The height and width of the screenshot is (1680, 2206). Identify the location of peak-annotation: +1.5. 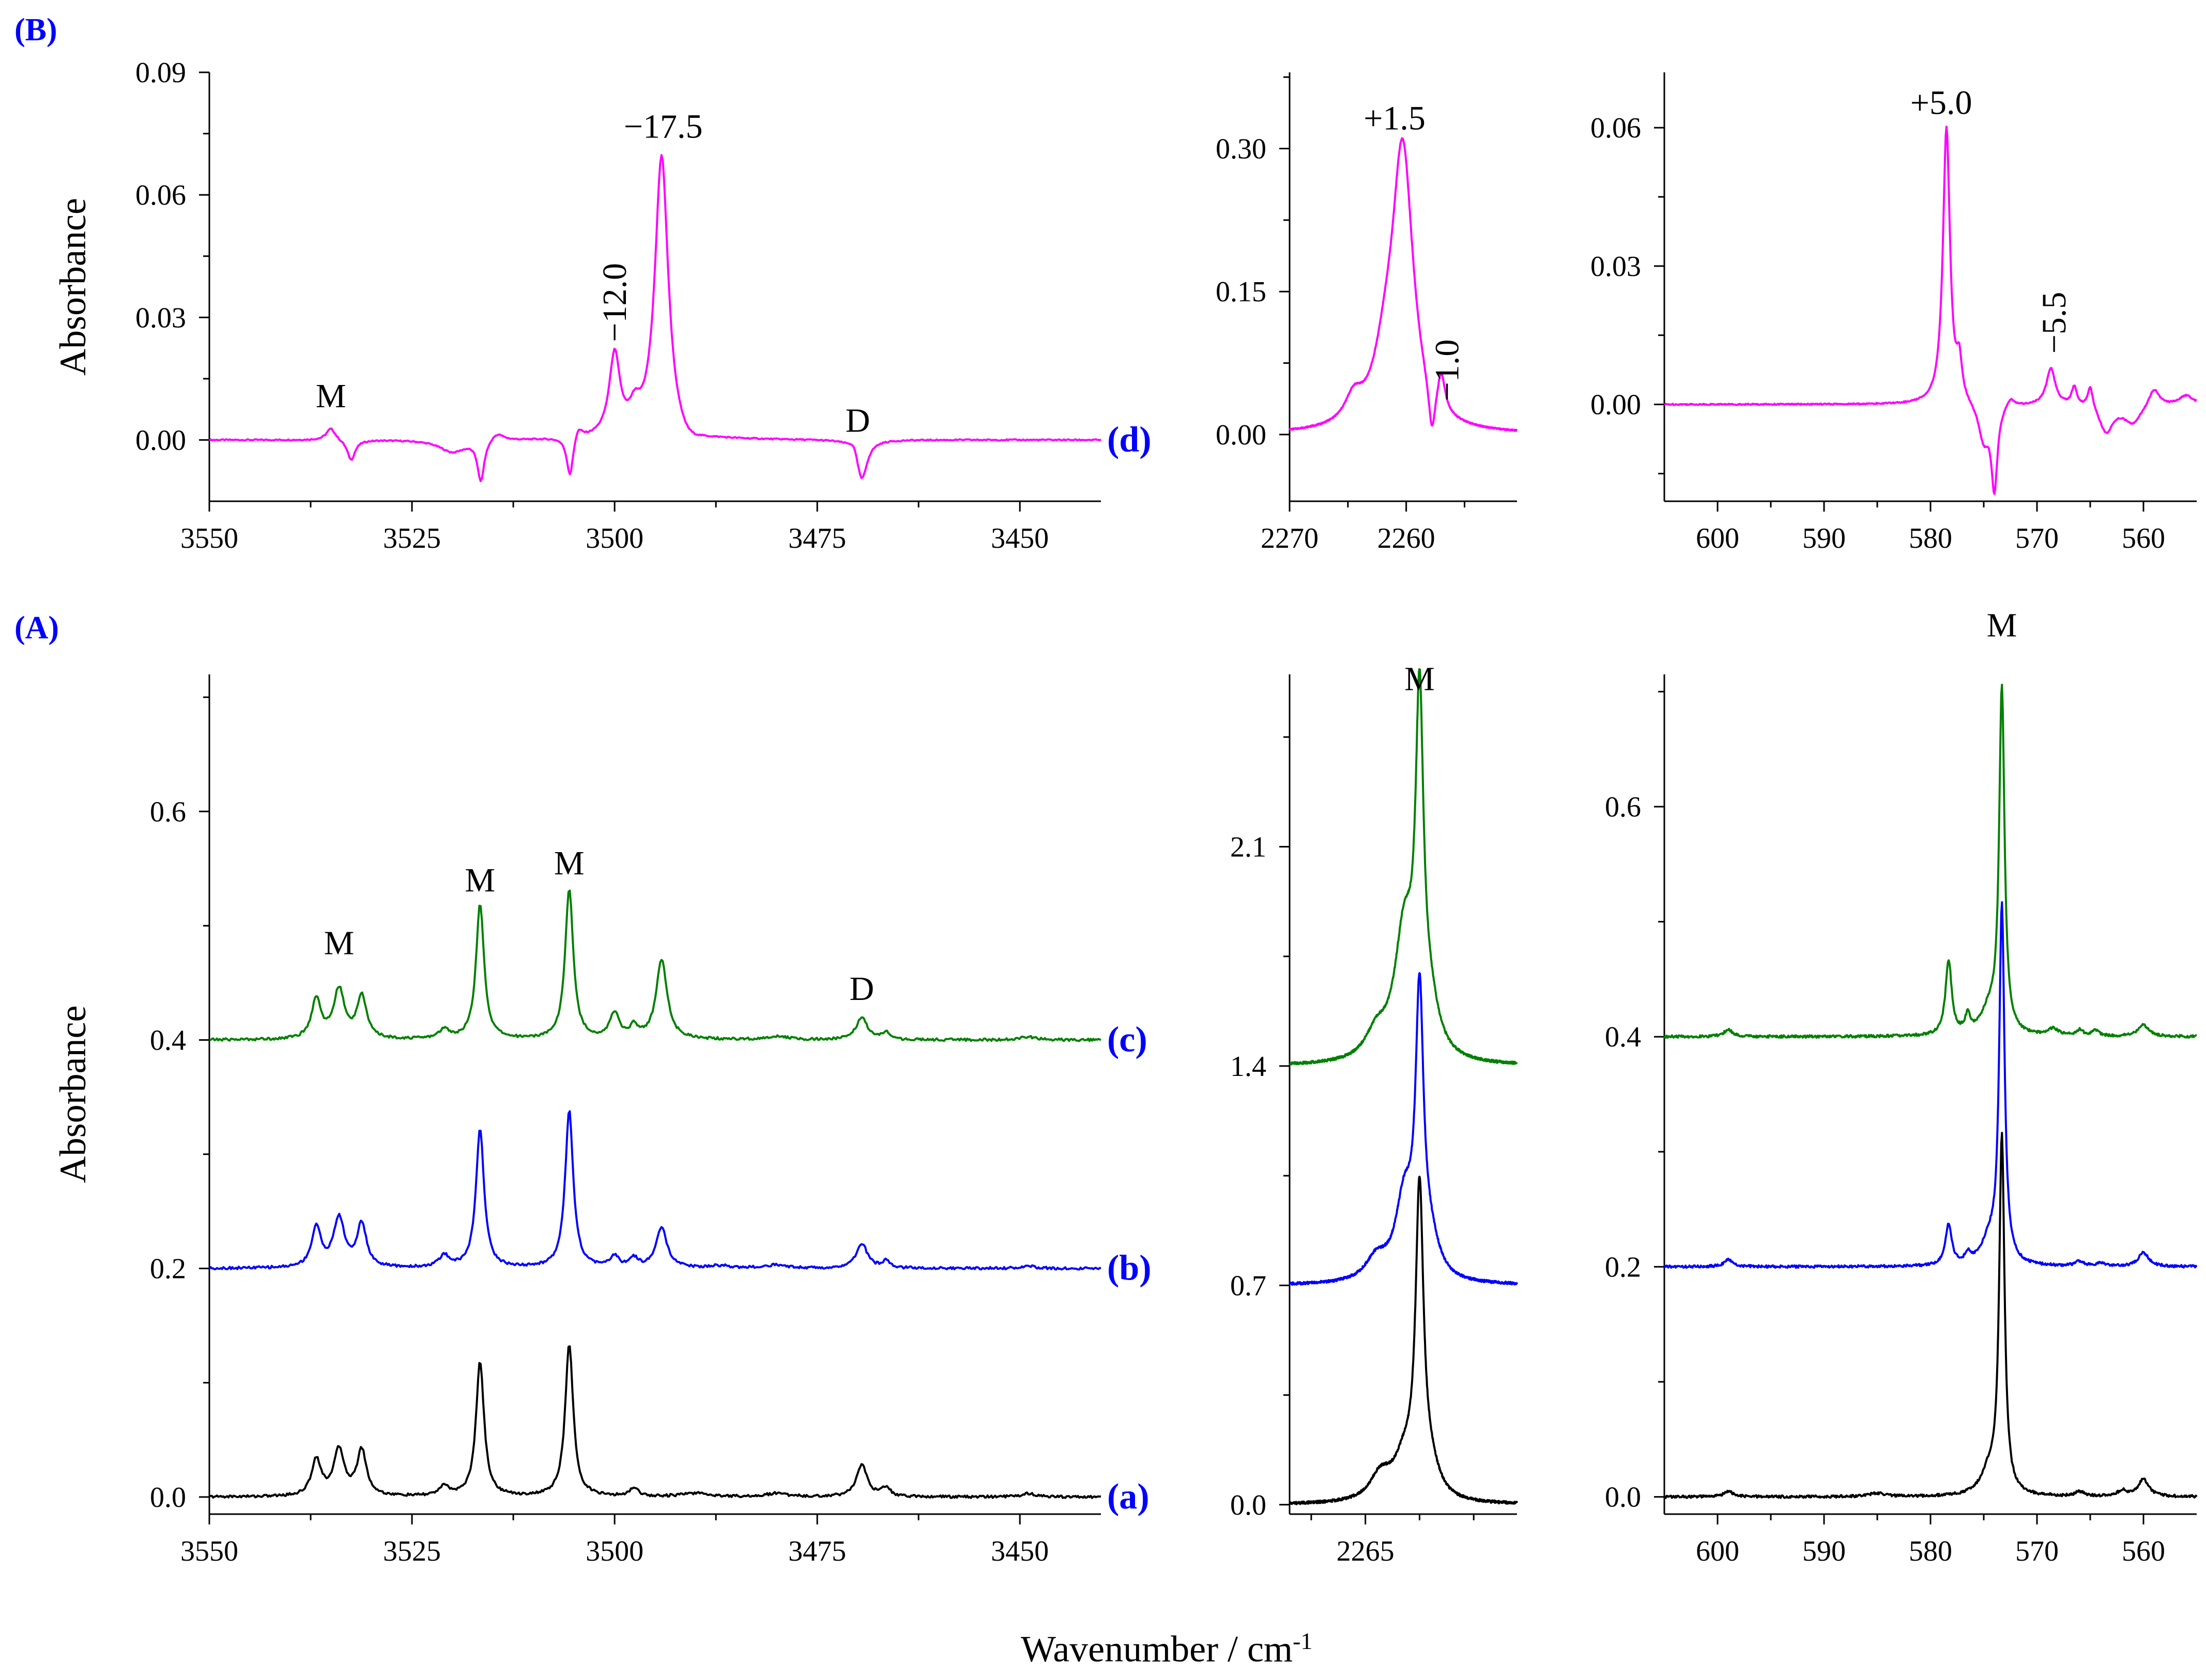
(1395, 118).